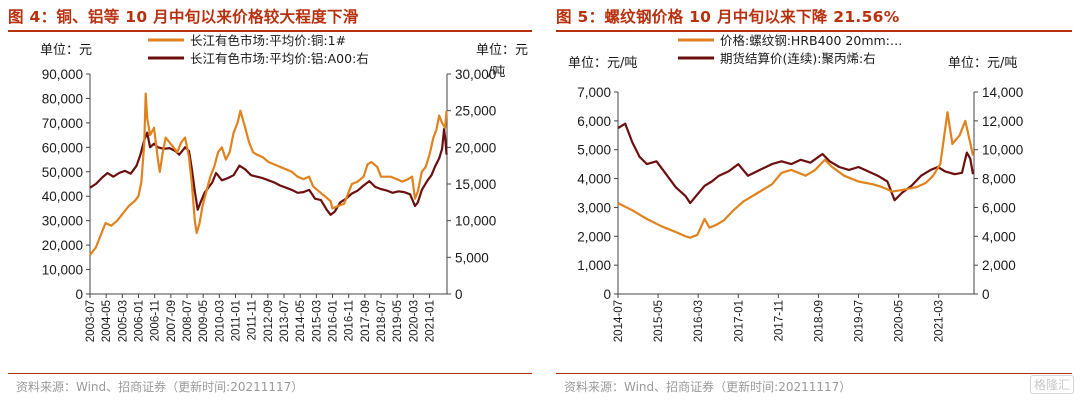 This screenshot has height=400, width=1080. Describe the element at coordinates (350, 320) in the screenshot. I see `x-tick-label: 2016-11` at that location.